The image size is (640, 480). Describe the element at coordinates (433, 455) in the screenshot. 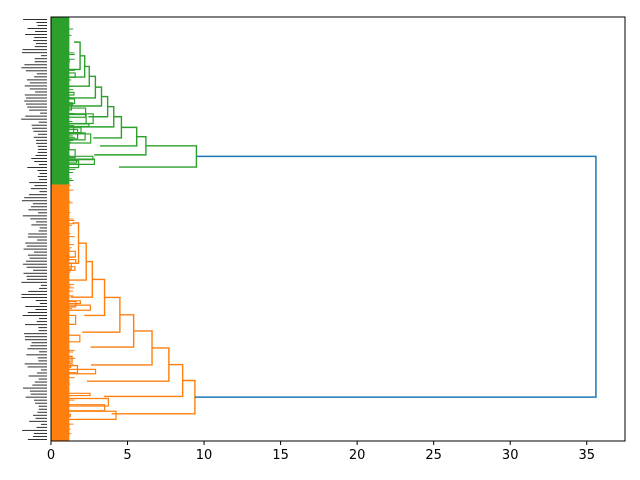

I see `x-tick-label: 25` at that location.